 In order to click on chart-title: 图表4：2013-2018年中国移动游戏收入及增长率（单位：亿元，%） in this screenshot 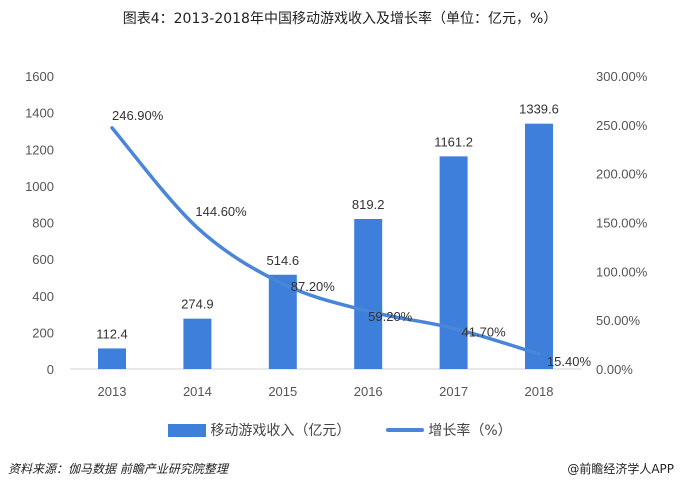, I will do `click(340, 19)`.